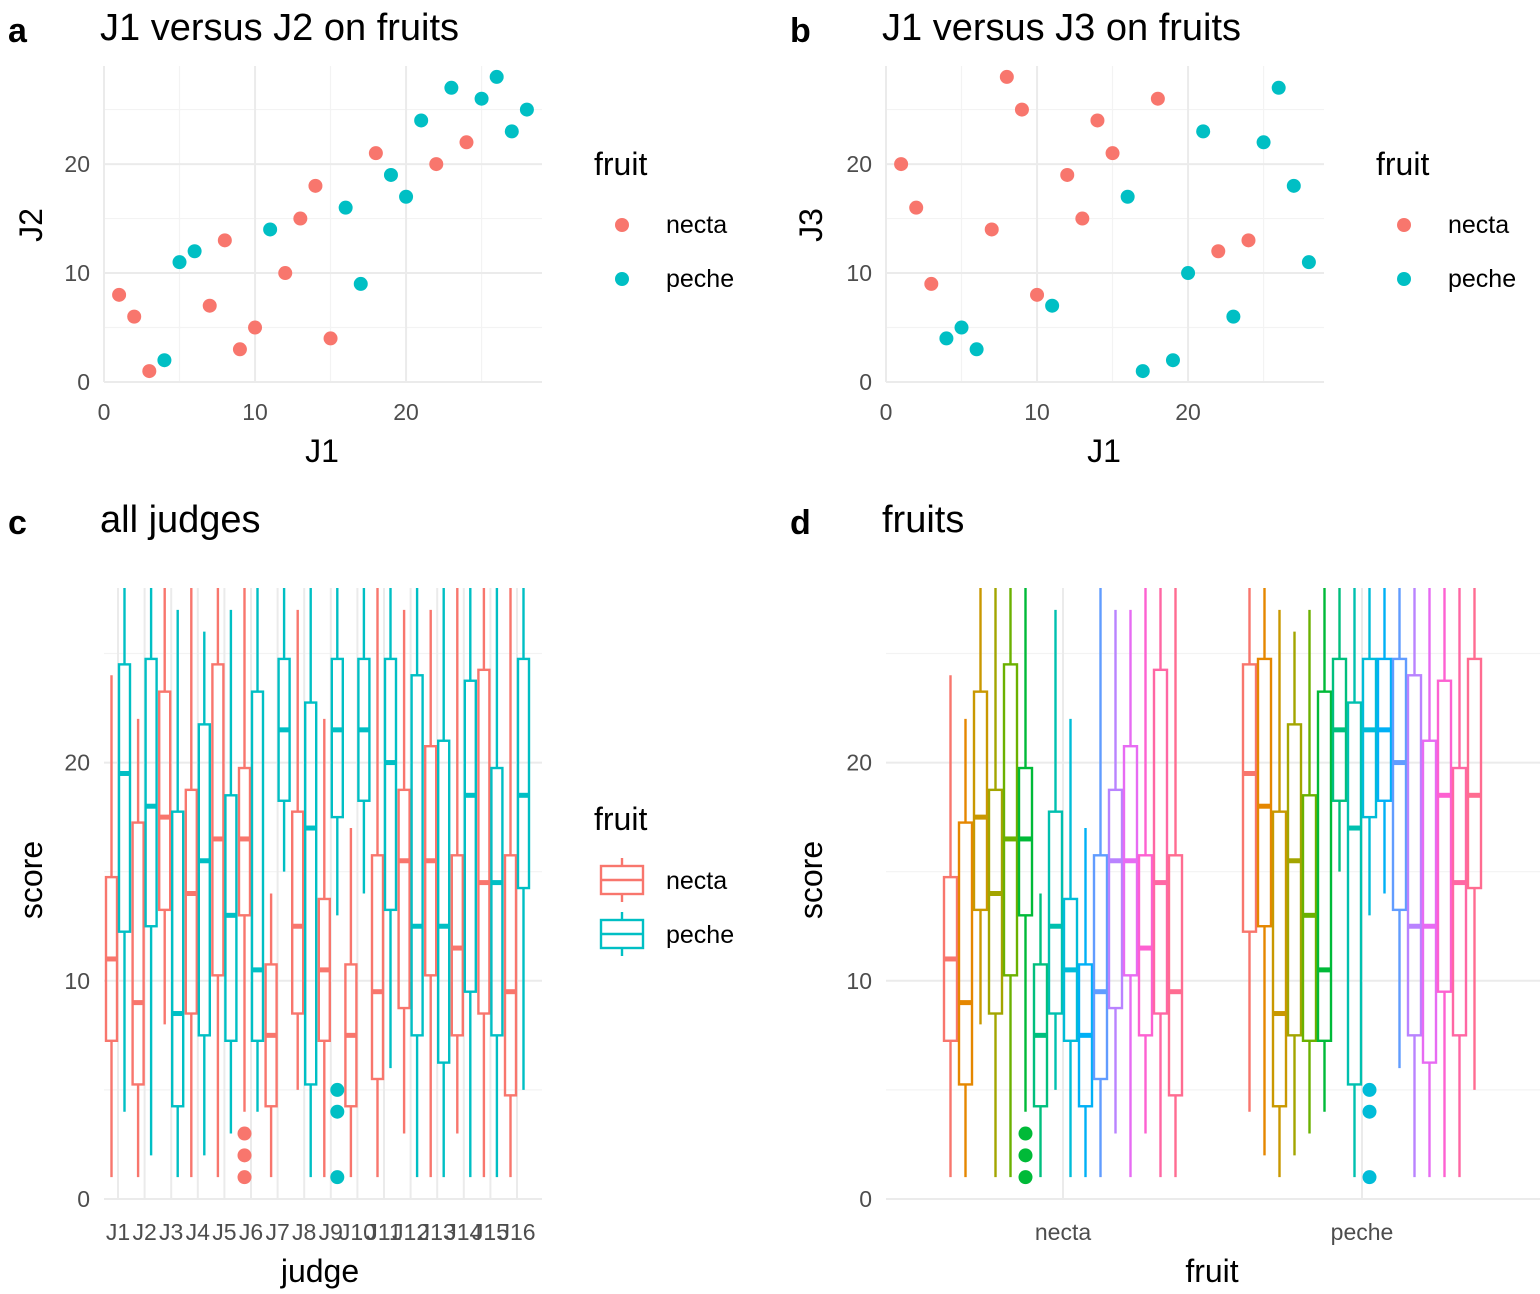  What do you see at coordinates (484, 883) in the screenshot?
I see `box-necta-J15` at bounding box center [484, 883].